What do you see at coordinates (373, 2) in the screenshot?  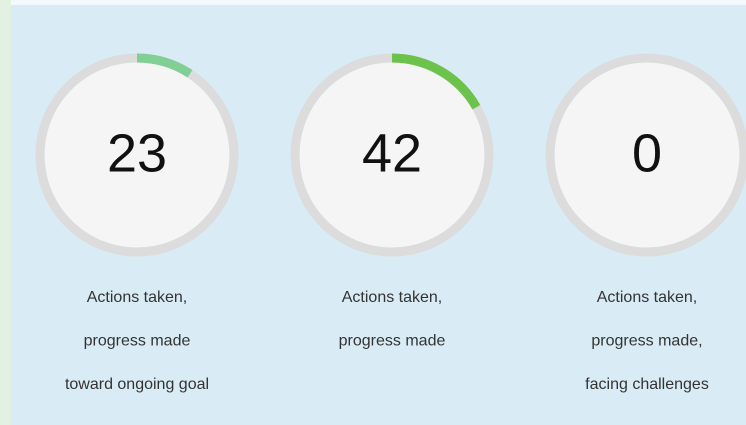 I see `top-edge` at bounding box center [373, 2].